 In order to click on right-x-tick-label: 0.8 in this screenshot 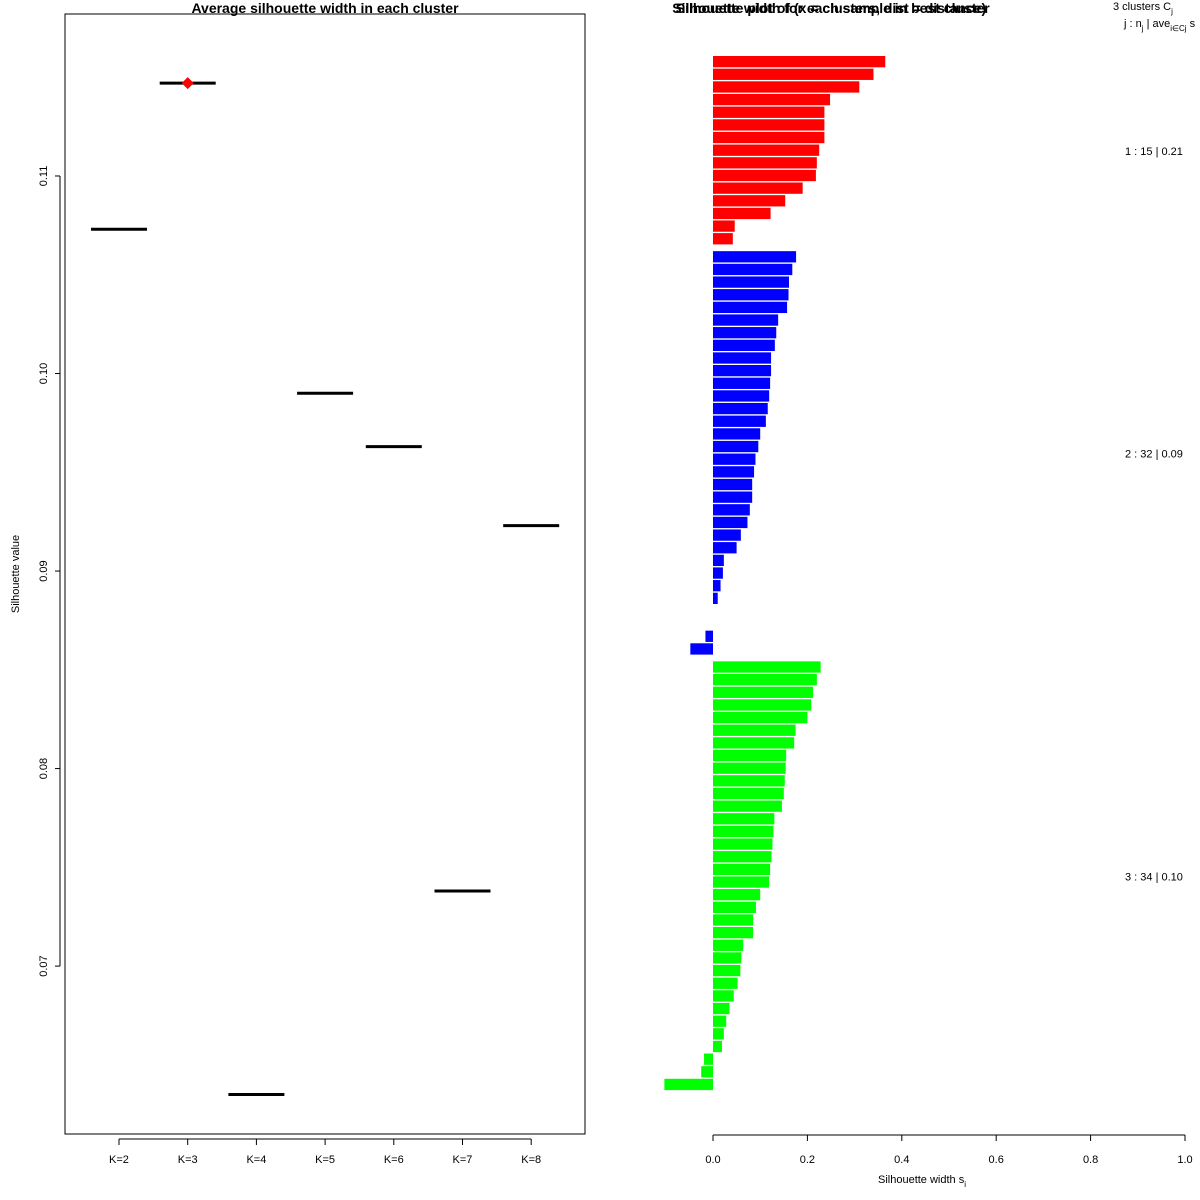, I will do `click(1090, 1160)`.